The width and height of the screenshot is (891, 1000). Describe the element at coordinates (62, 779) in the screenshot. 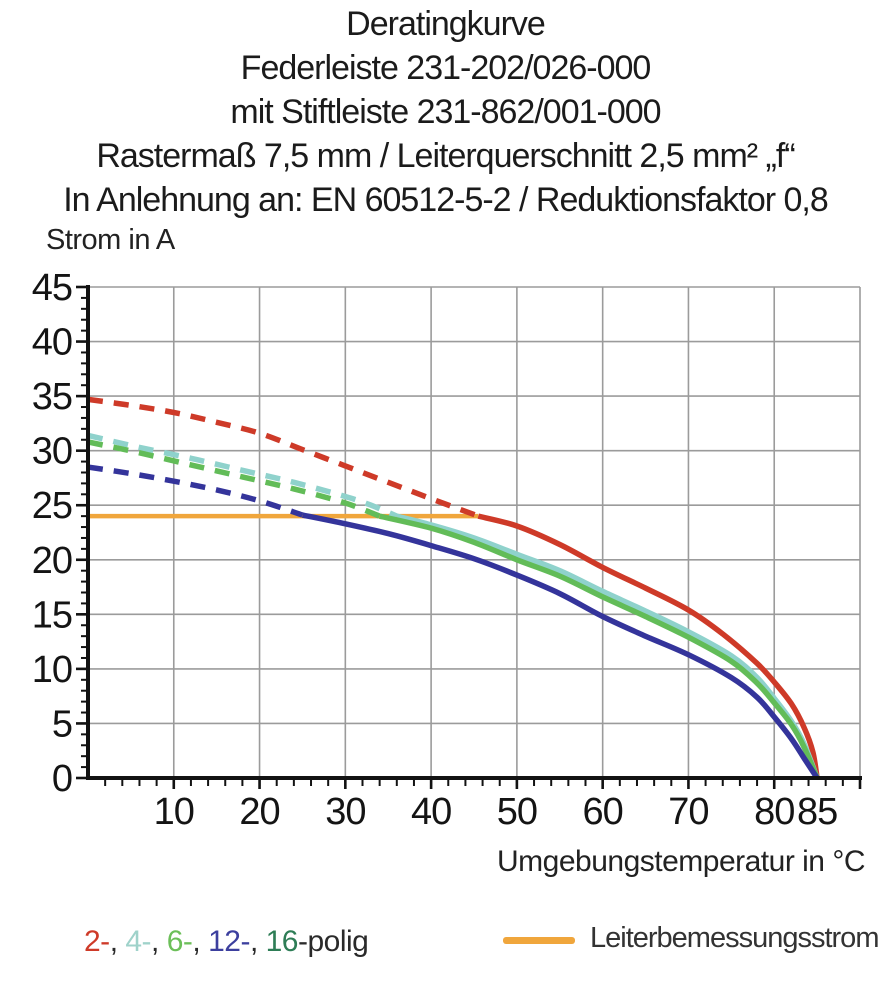

I see `y-tick-label: 0` at that location.